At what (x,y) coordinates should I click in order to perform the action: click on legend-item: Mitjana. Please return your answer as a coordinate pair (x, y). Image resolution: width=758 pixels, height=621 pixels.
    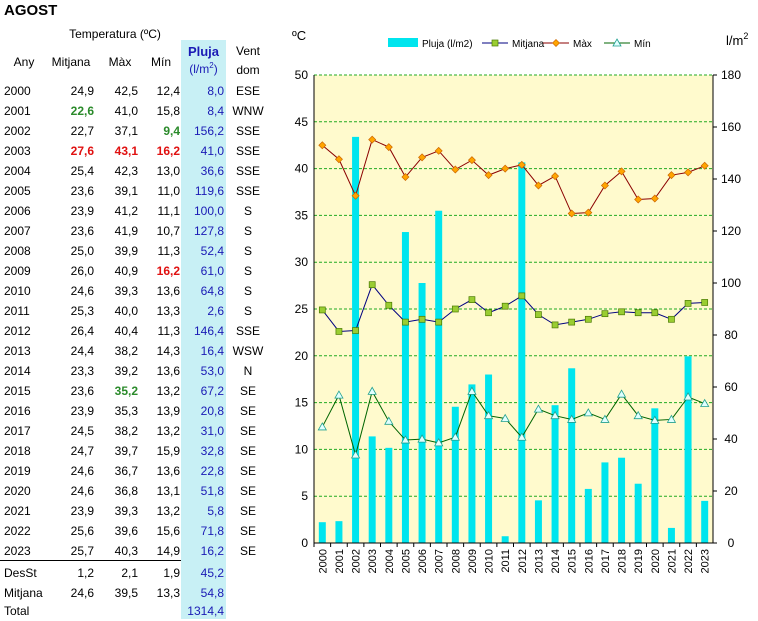
    Looking at the image, I should click on (513, 44).